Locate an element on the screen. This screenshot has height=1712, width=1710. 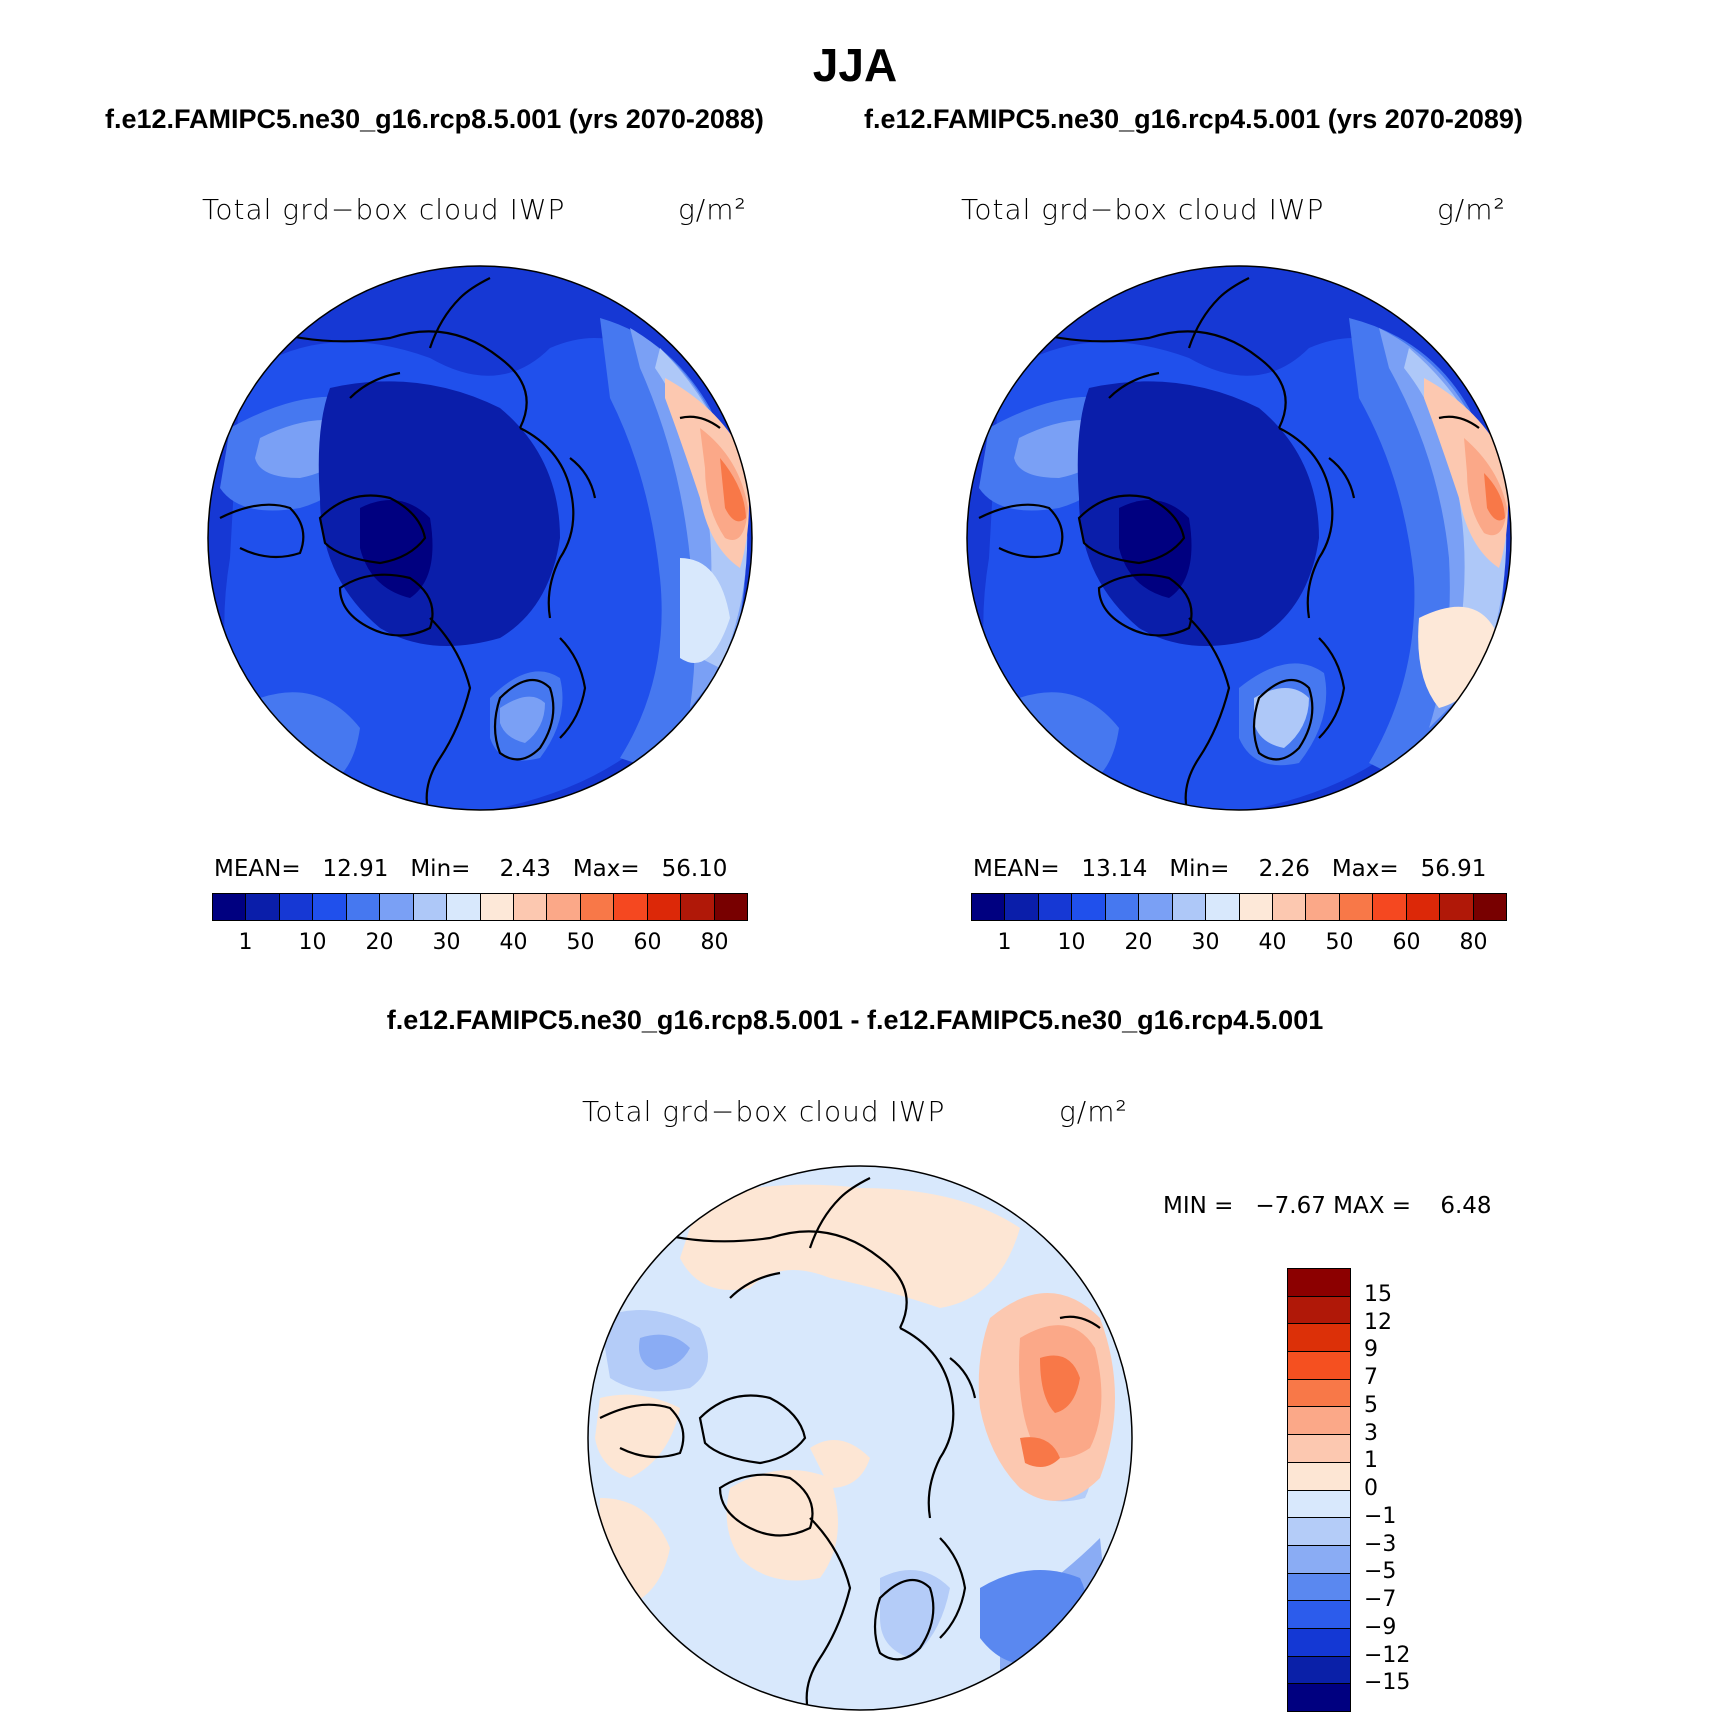
panel-2-variable-label: Total grd−box cloud IWP is located at coordinates (1143, 209).